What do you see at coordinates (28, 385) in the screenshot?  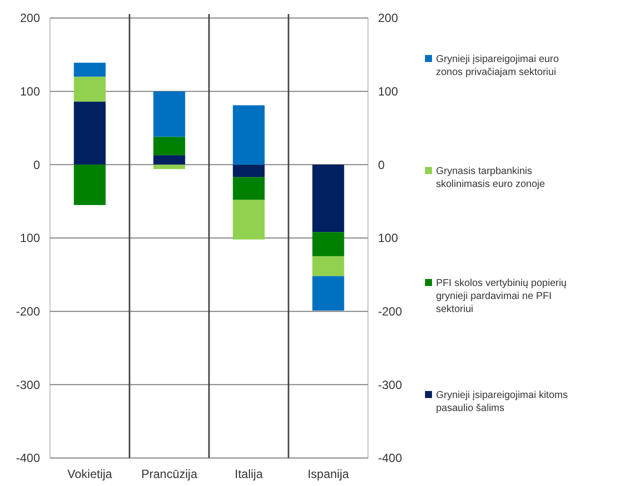 I see `y-tick-label: -300` at bounding box center [28, 385].